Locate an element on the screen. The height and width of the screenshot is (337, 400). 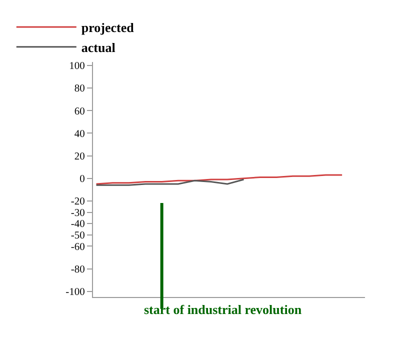
y-tick-label: 40 is located at coordinates (79, 134).